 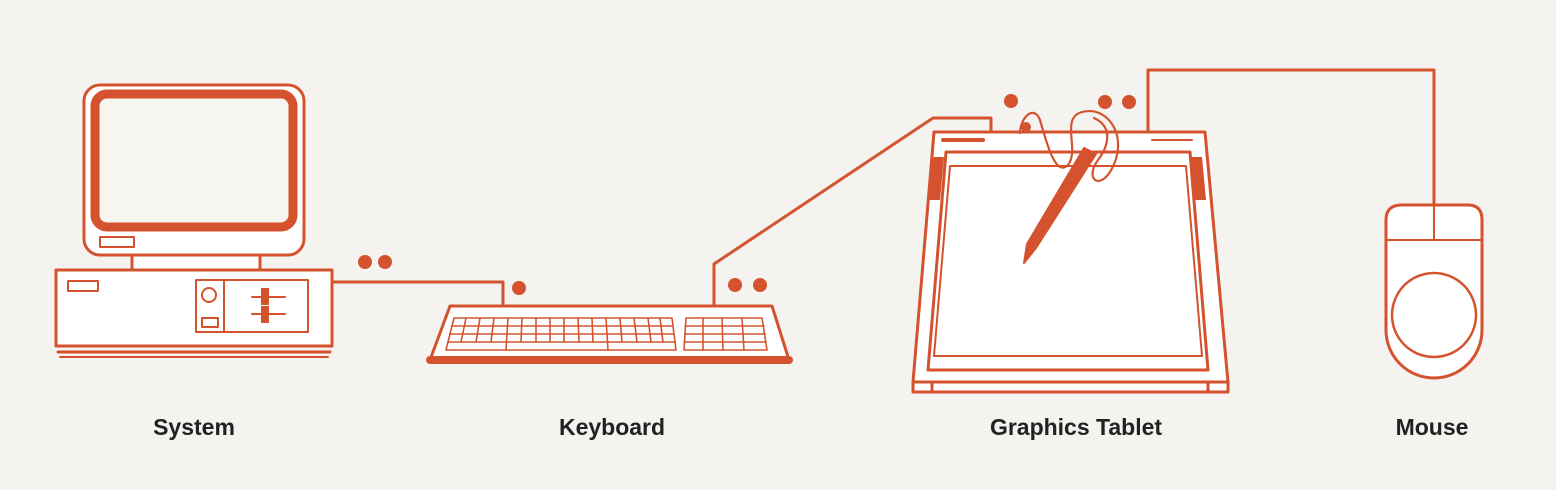 I want to click on stylus, so click(x=1060, y=205).